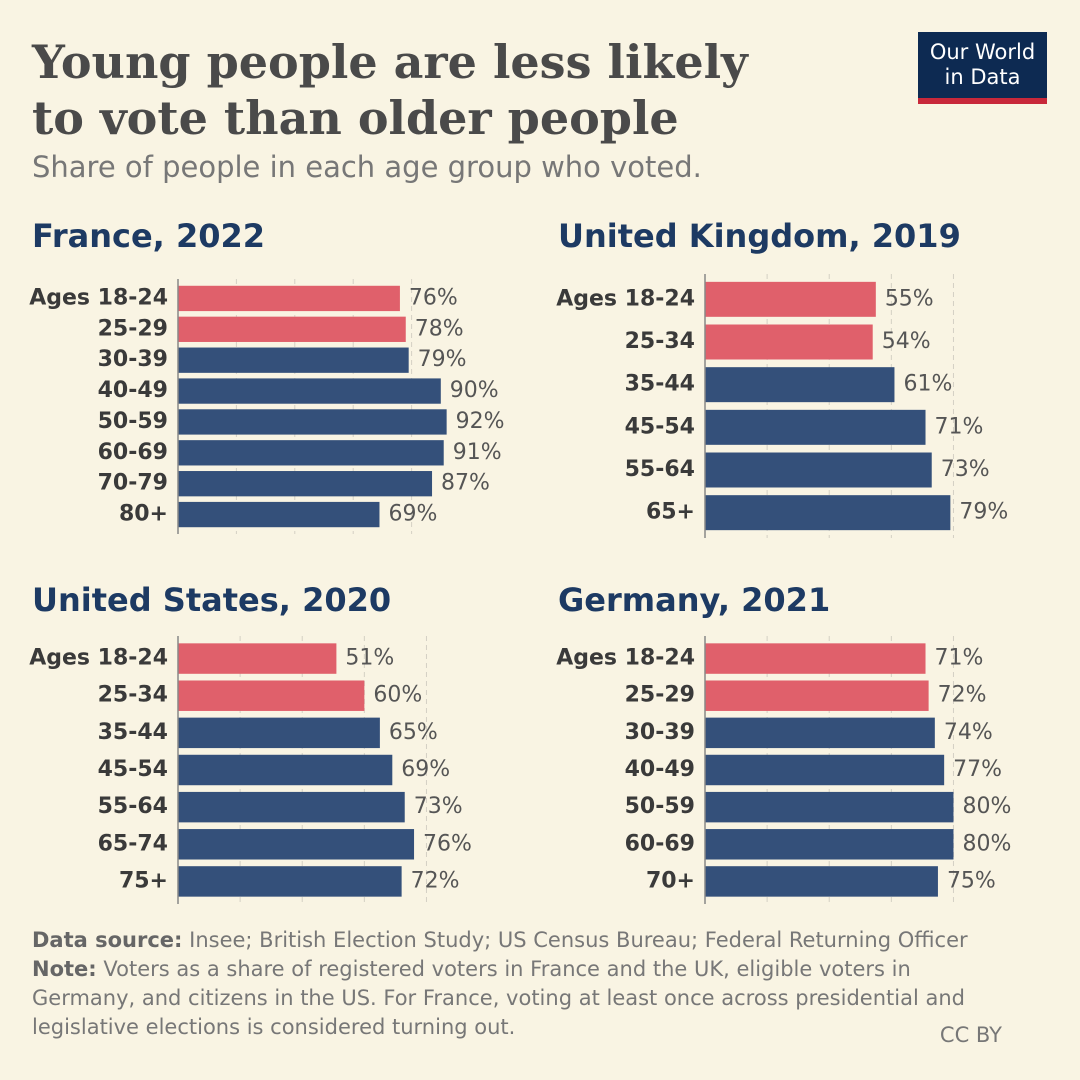 The width and height of the screenshot is (1080, 1080). What do you see at coordinates (977, 769) in the screenshot?
I see `value-label: 77%` at bounding box center [977, 769].